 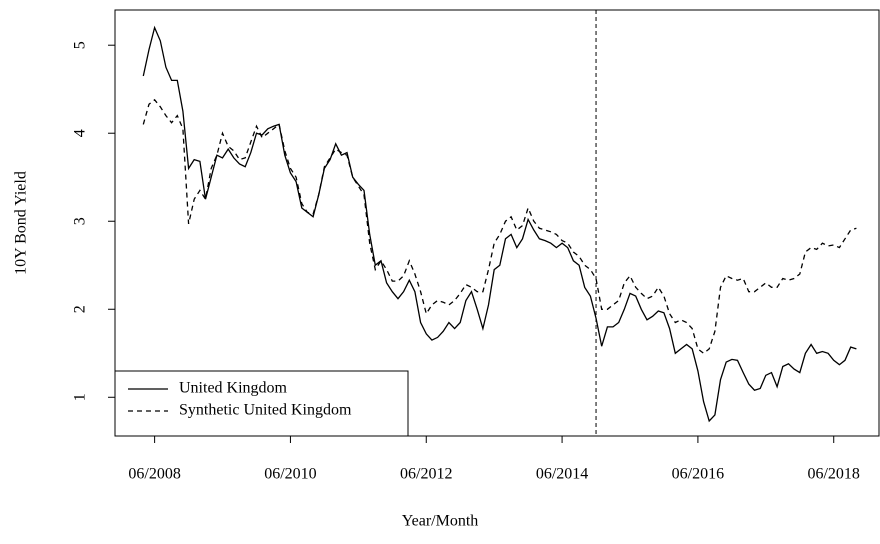 I want to click on legend-box, so click(x=261, y=403).